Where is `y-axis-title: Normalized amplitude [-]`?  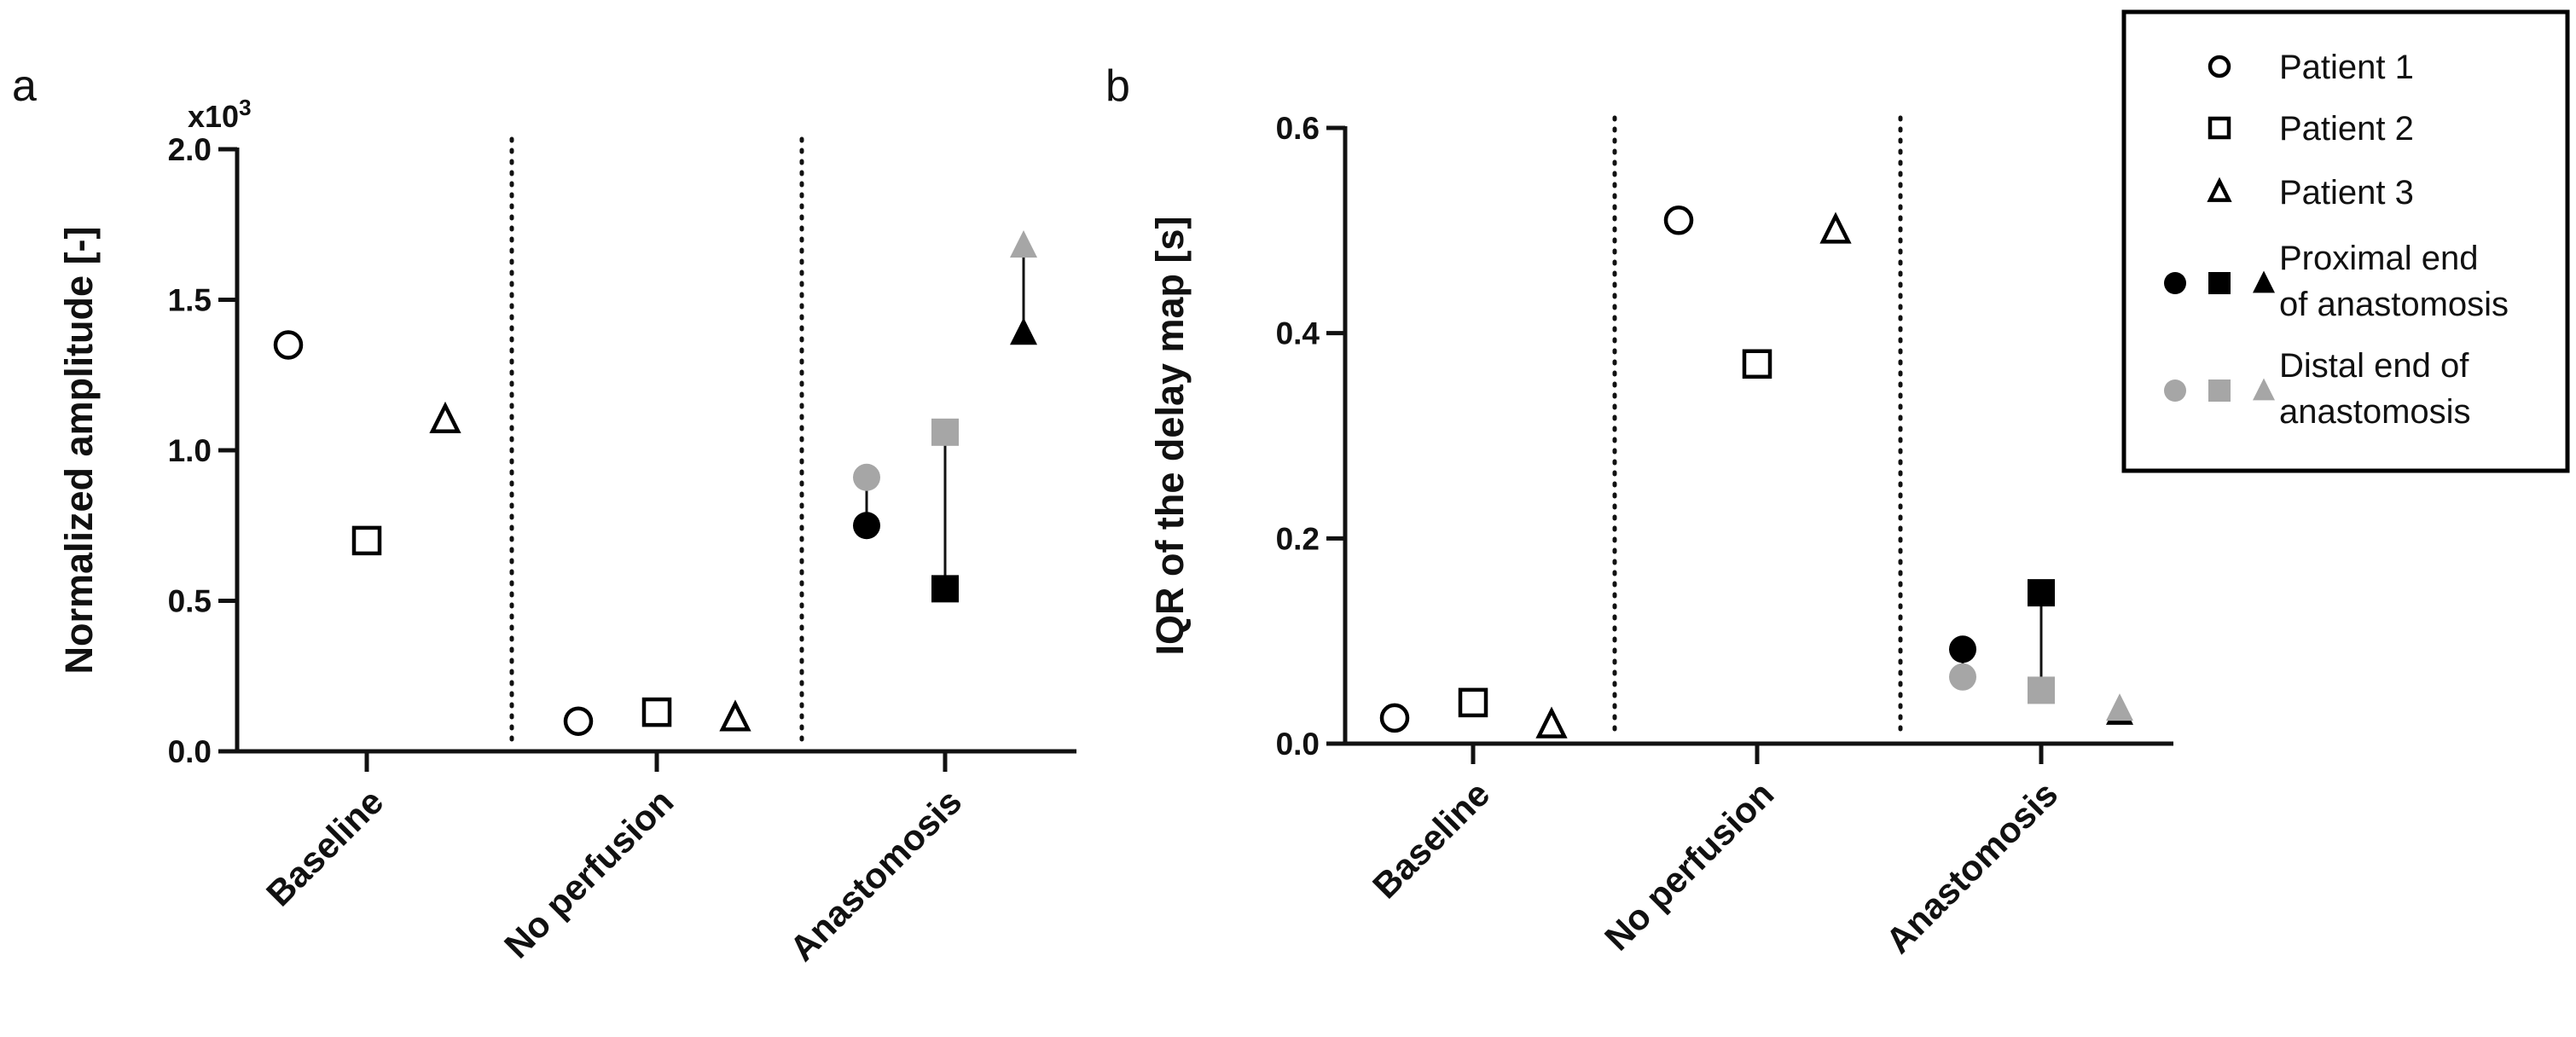
y-axis-title: Normalized amplitude [-] is located at coordinates (79, 450).